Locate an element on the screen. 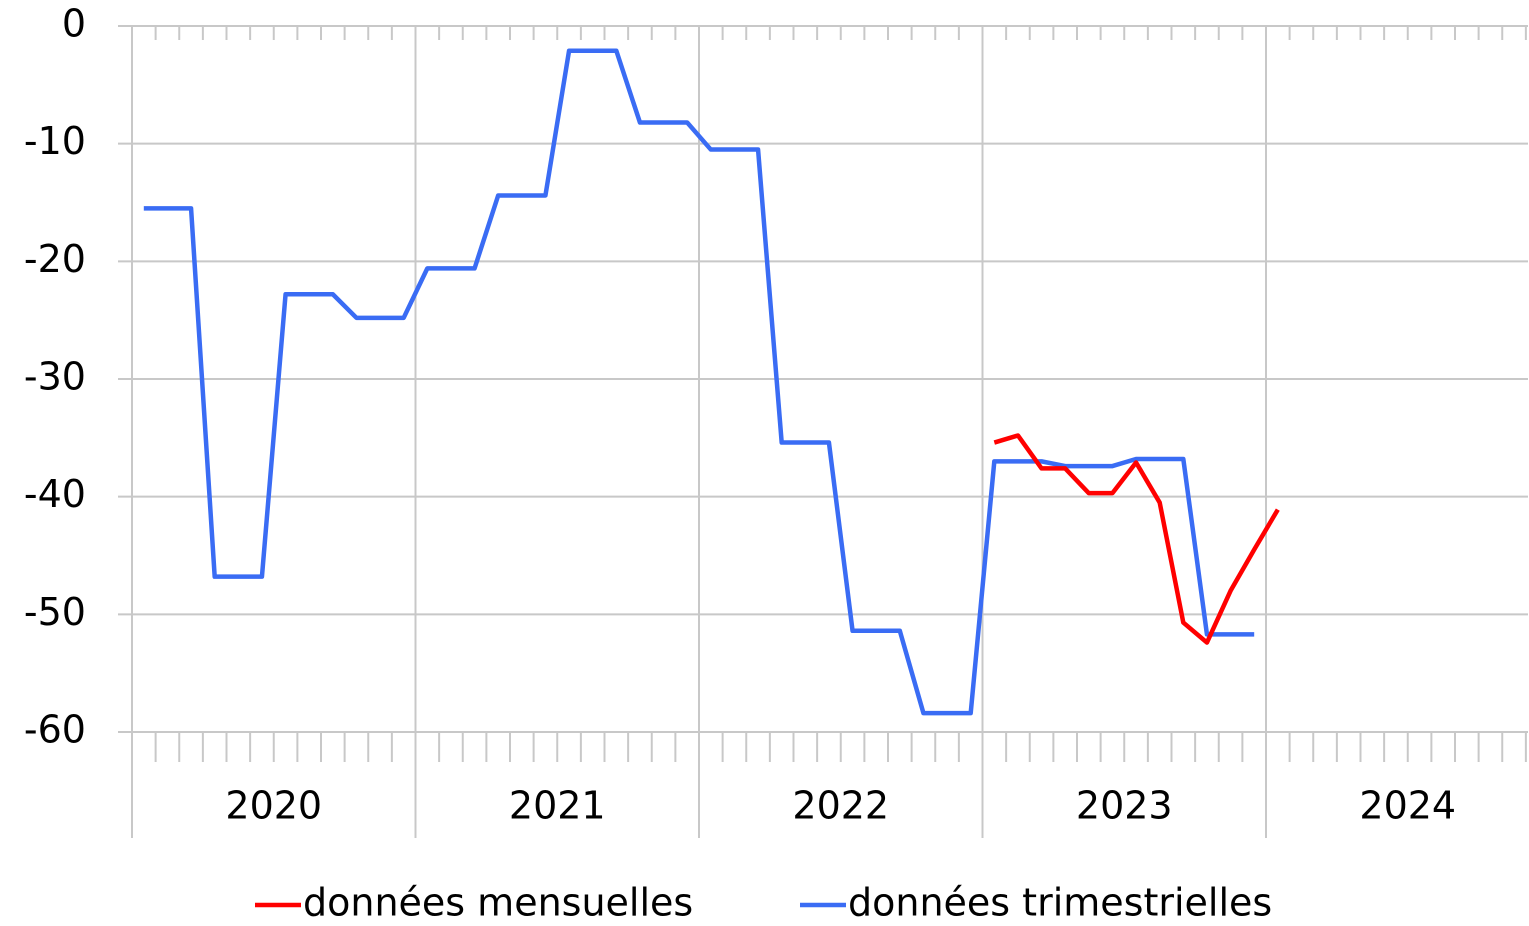  x-tick-label: 2020 is located at coordinates (273, 806).